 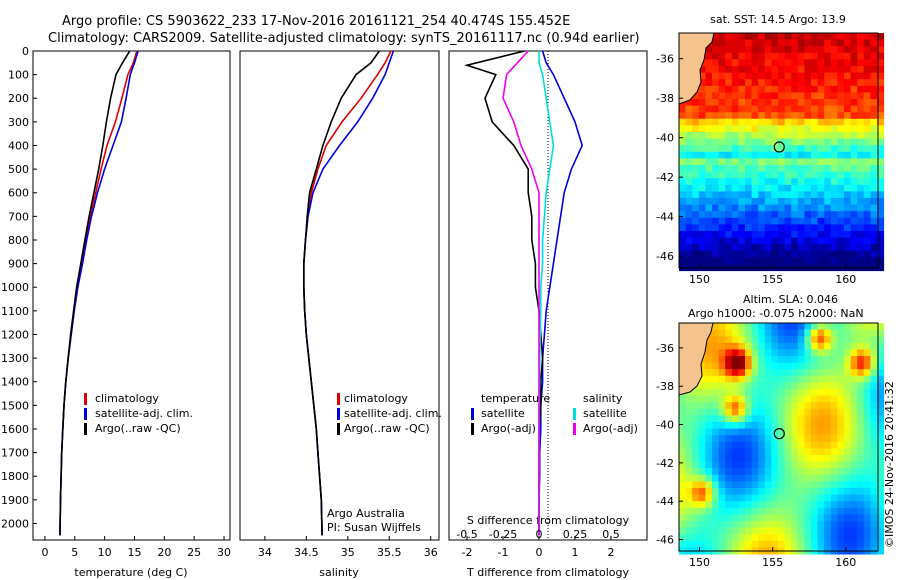 I want to click on y-tick-label: 700, so click(x=18, y=216).